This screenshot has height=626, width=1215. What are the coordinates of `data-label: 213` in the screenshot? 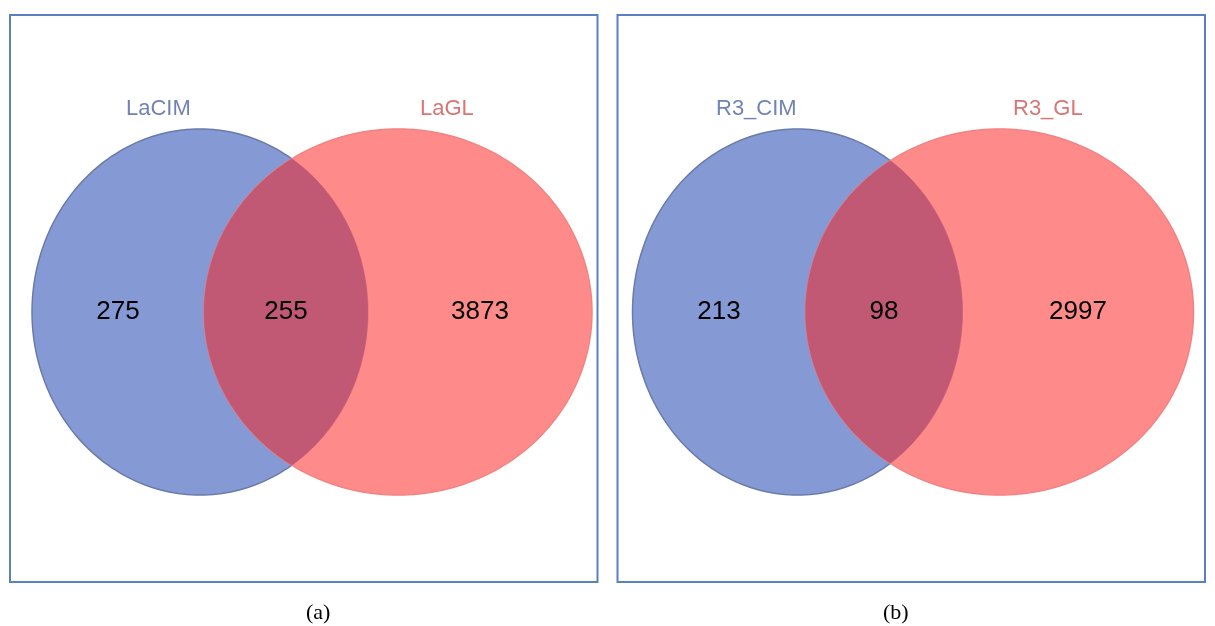 It's located at (719, 309).